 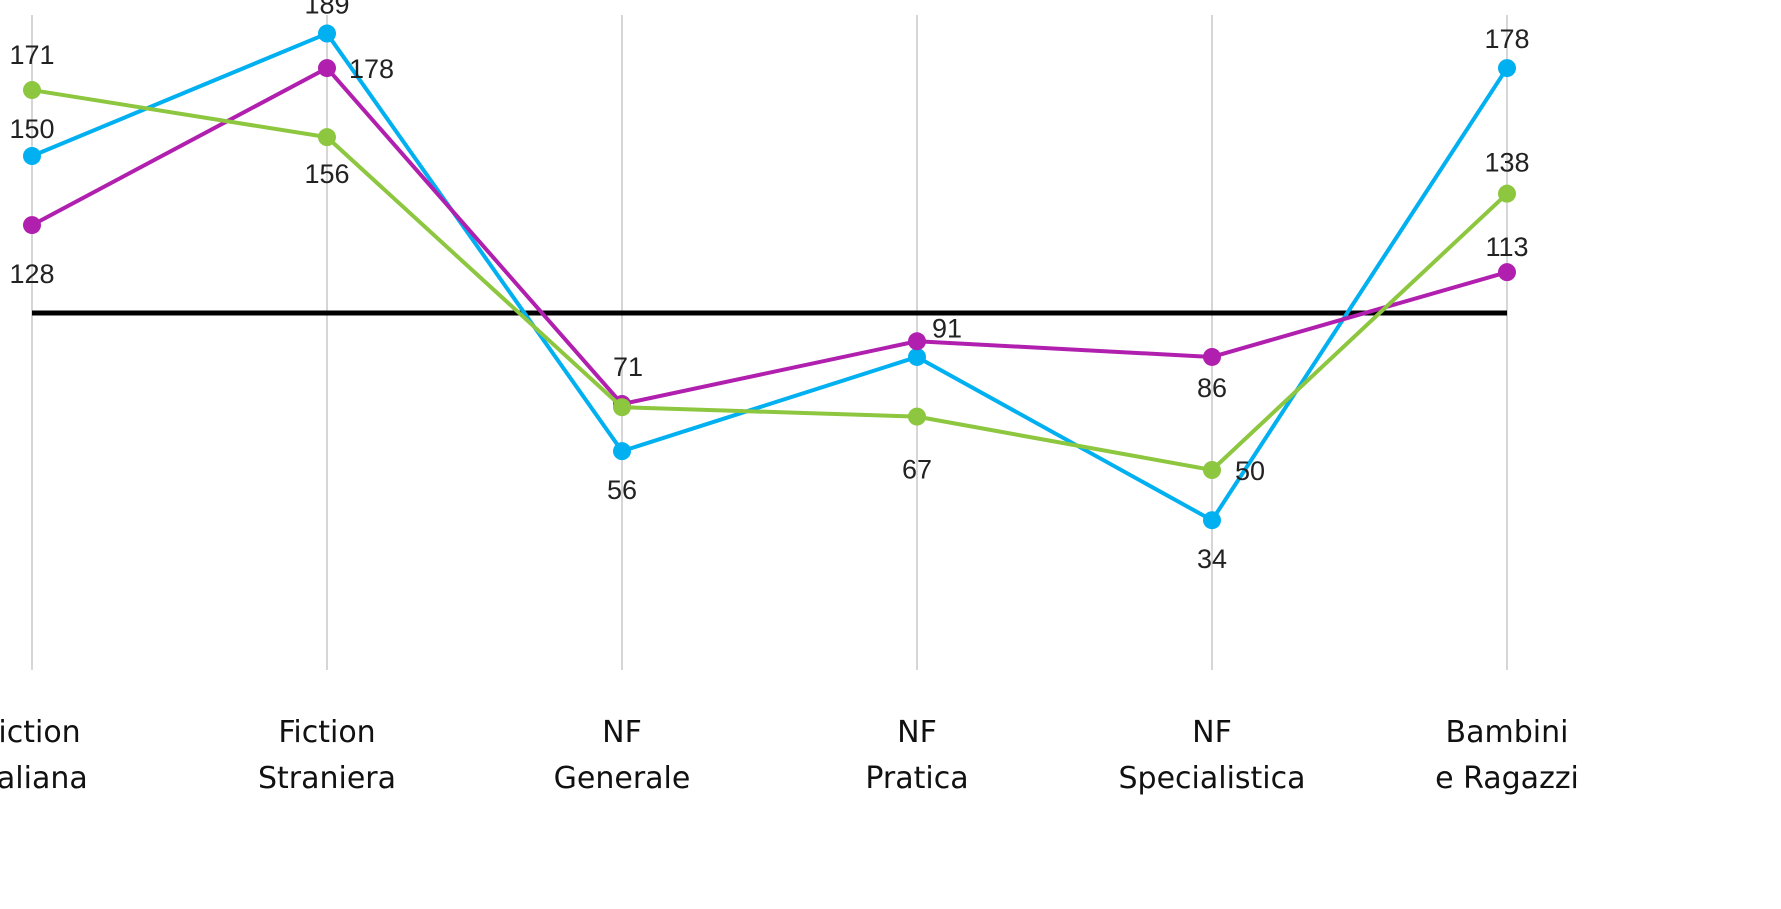 What do you see at coordinates (31, 129) in the screenshot?
I see `data-label-0-0: 150` at bounding box center [31, 129].